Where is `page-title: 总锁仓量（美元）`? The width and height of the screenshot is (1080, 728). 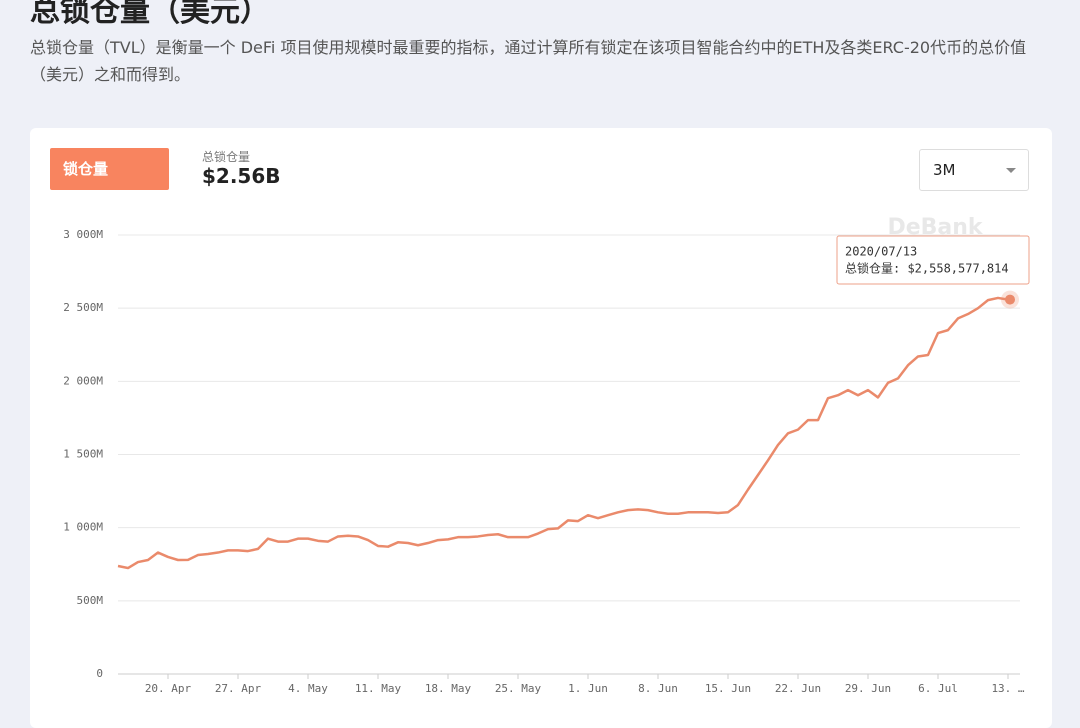 page-title: 总锁仓量（美元） is located at coordinates (150, 14).